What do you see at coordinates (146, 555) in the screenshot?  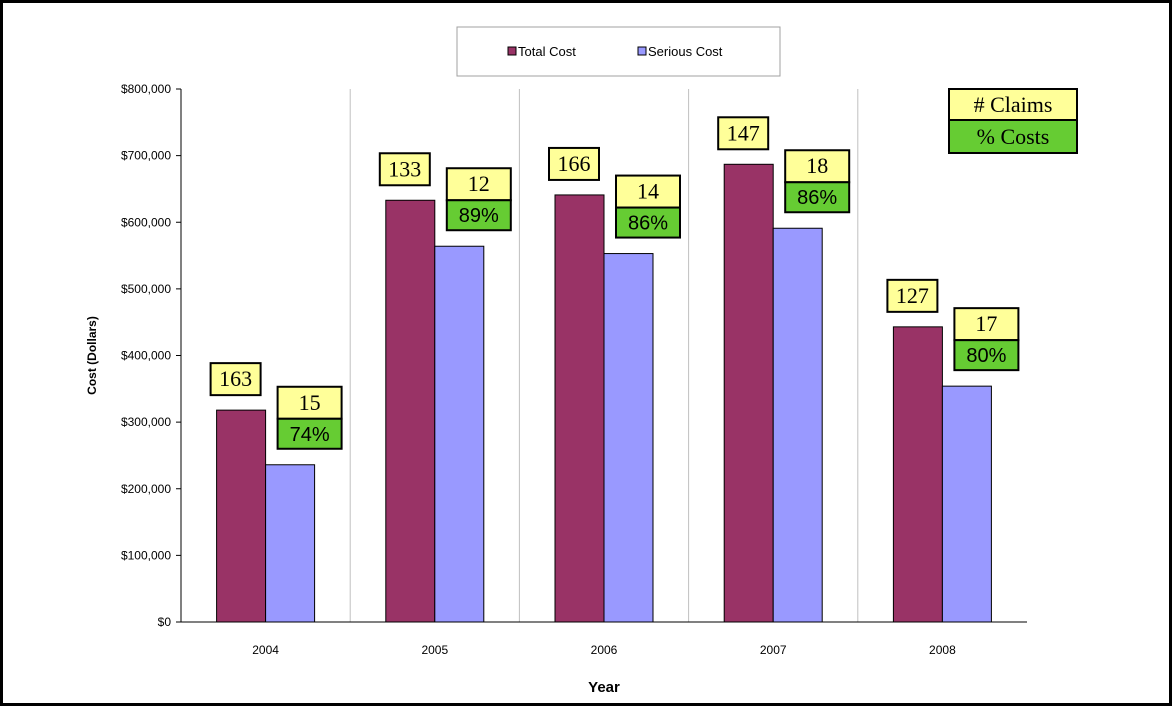 I see `y-tick-label: $100,000` at bounding box center [146, 555].